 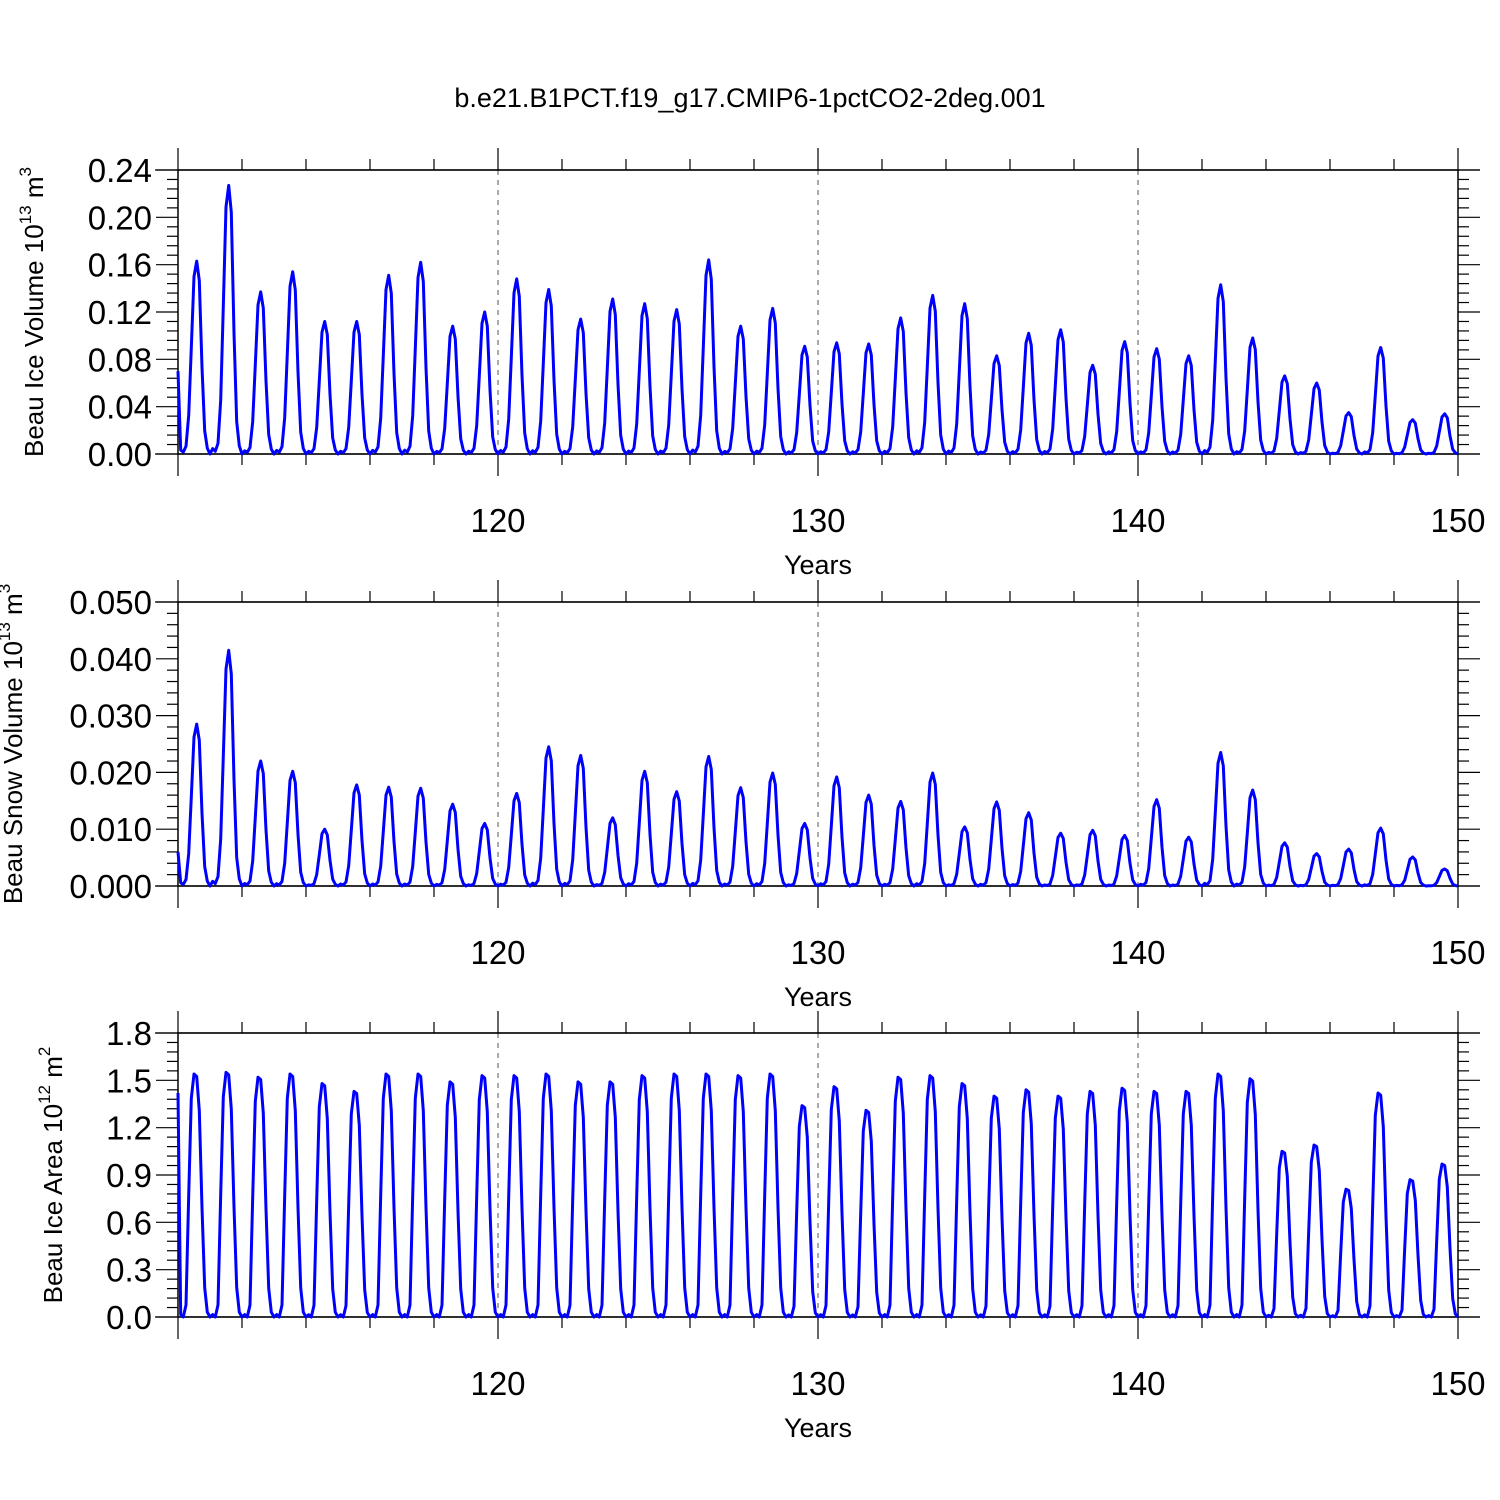 What do you see at coordinates (129, 1080) in the screenshot?
I see `ytick-label: 1.5` at bounding box center [129, 1080].